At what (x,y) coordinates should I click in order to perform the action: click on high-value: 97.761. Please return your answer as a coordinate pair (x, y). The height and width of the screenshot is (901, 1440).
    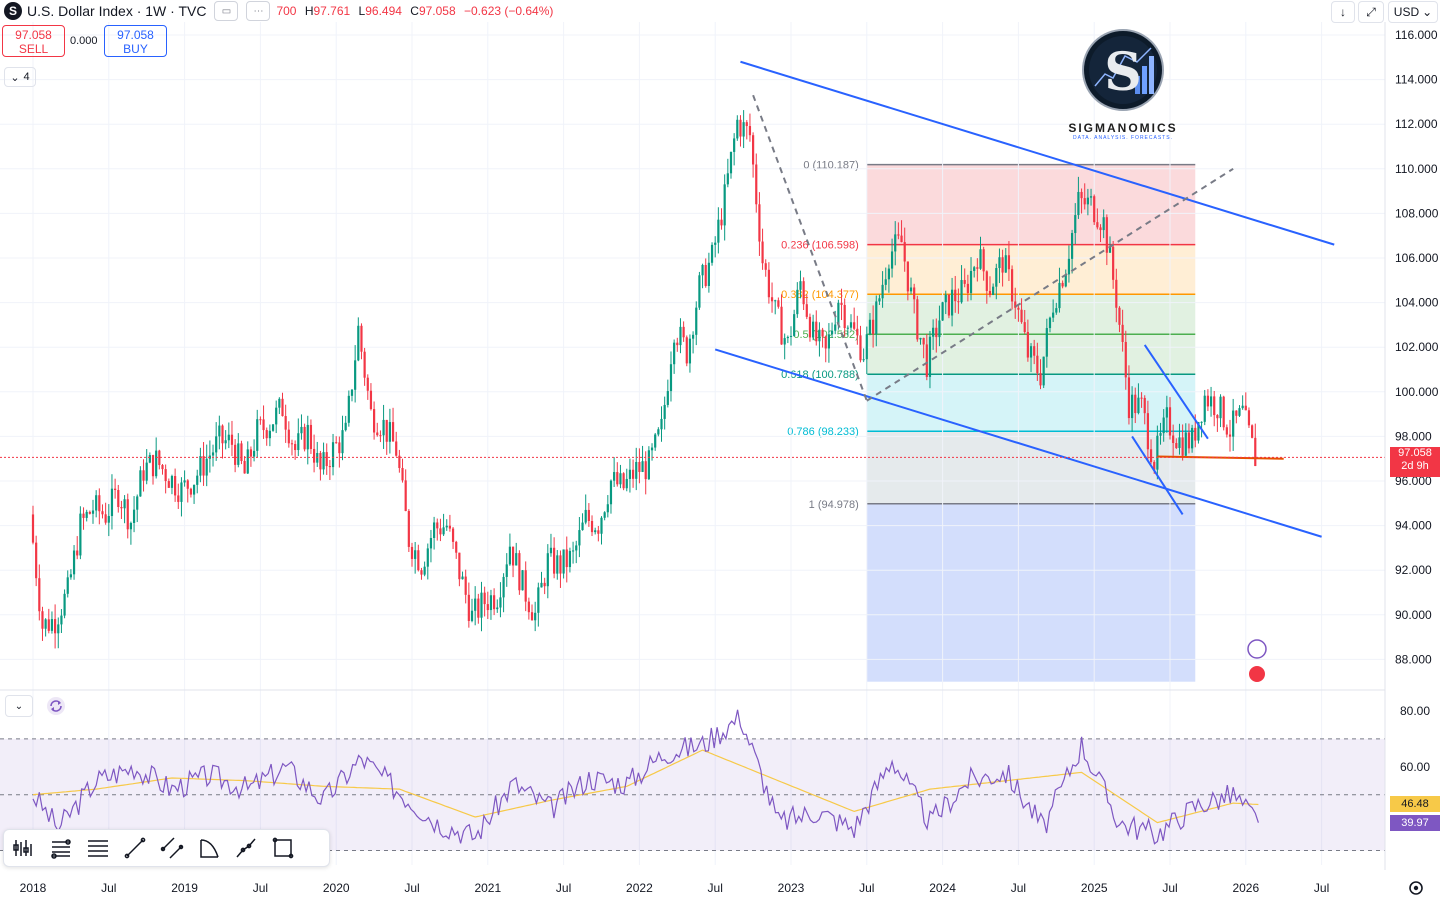
    Looking at the image, I should click on (332, 11).